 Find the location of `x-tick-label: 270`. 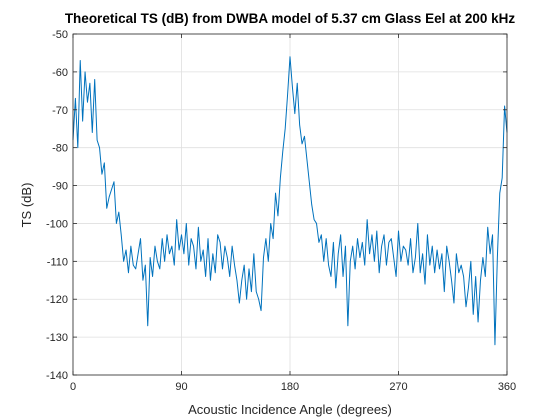

x-tick-label: 270 is located at coordinates (398, 387).